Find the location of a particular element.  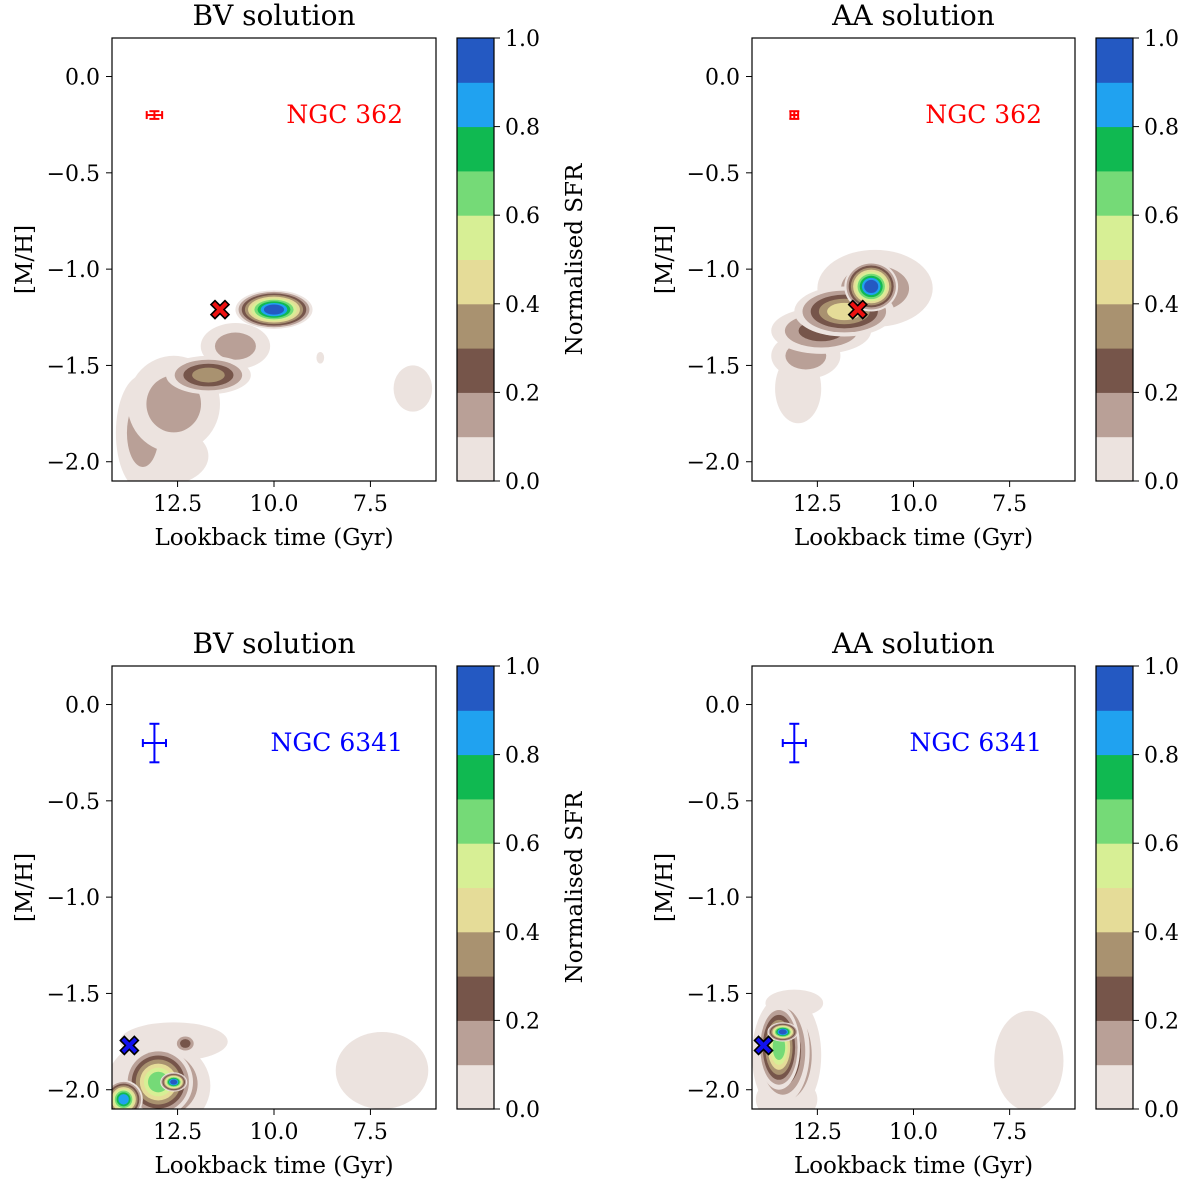

y-tick-label: −2.0 is located at coordinates (73, 1091).